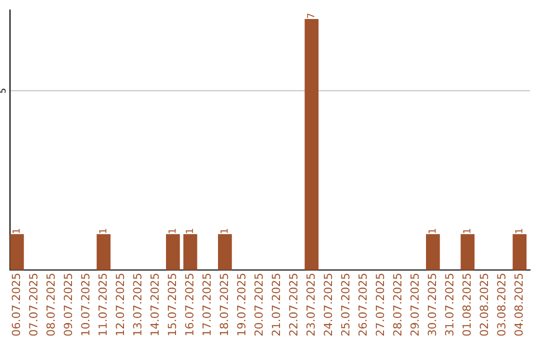 Image resolution: width=540 pixels, height=340 pixels. What do you see at coordinates (380, 305) in the screenshot?
I see `x-tick-label: 27.07.2025` at bounding box center [380, 305].